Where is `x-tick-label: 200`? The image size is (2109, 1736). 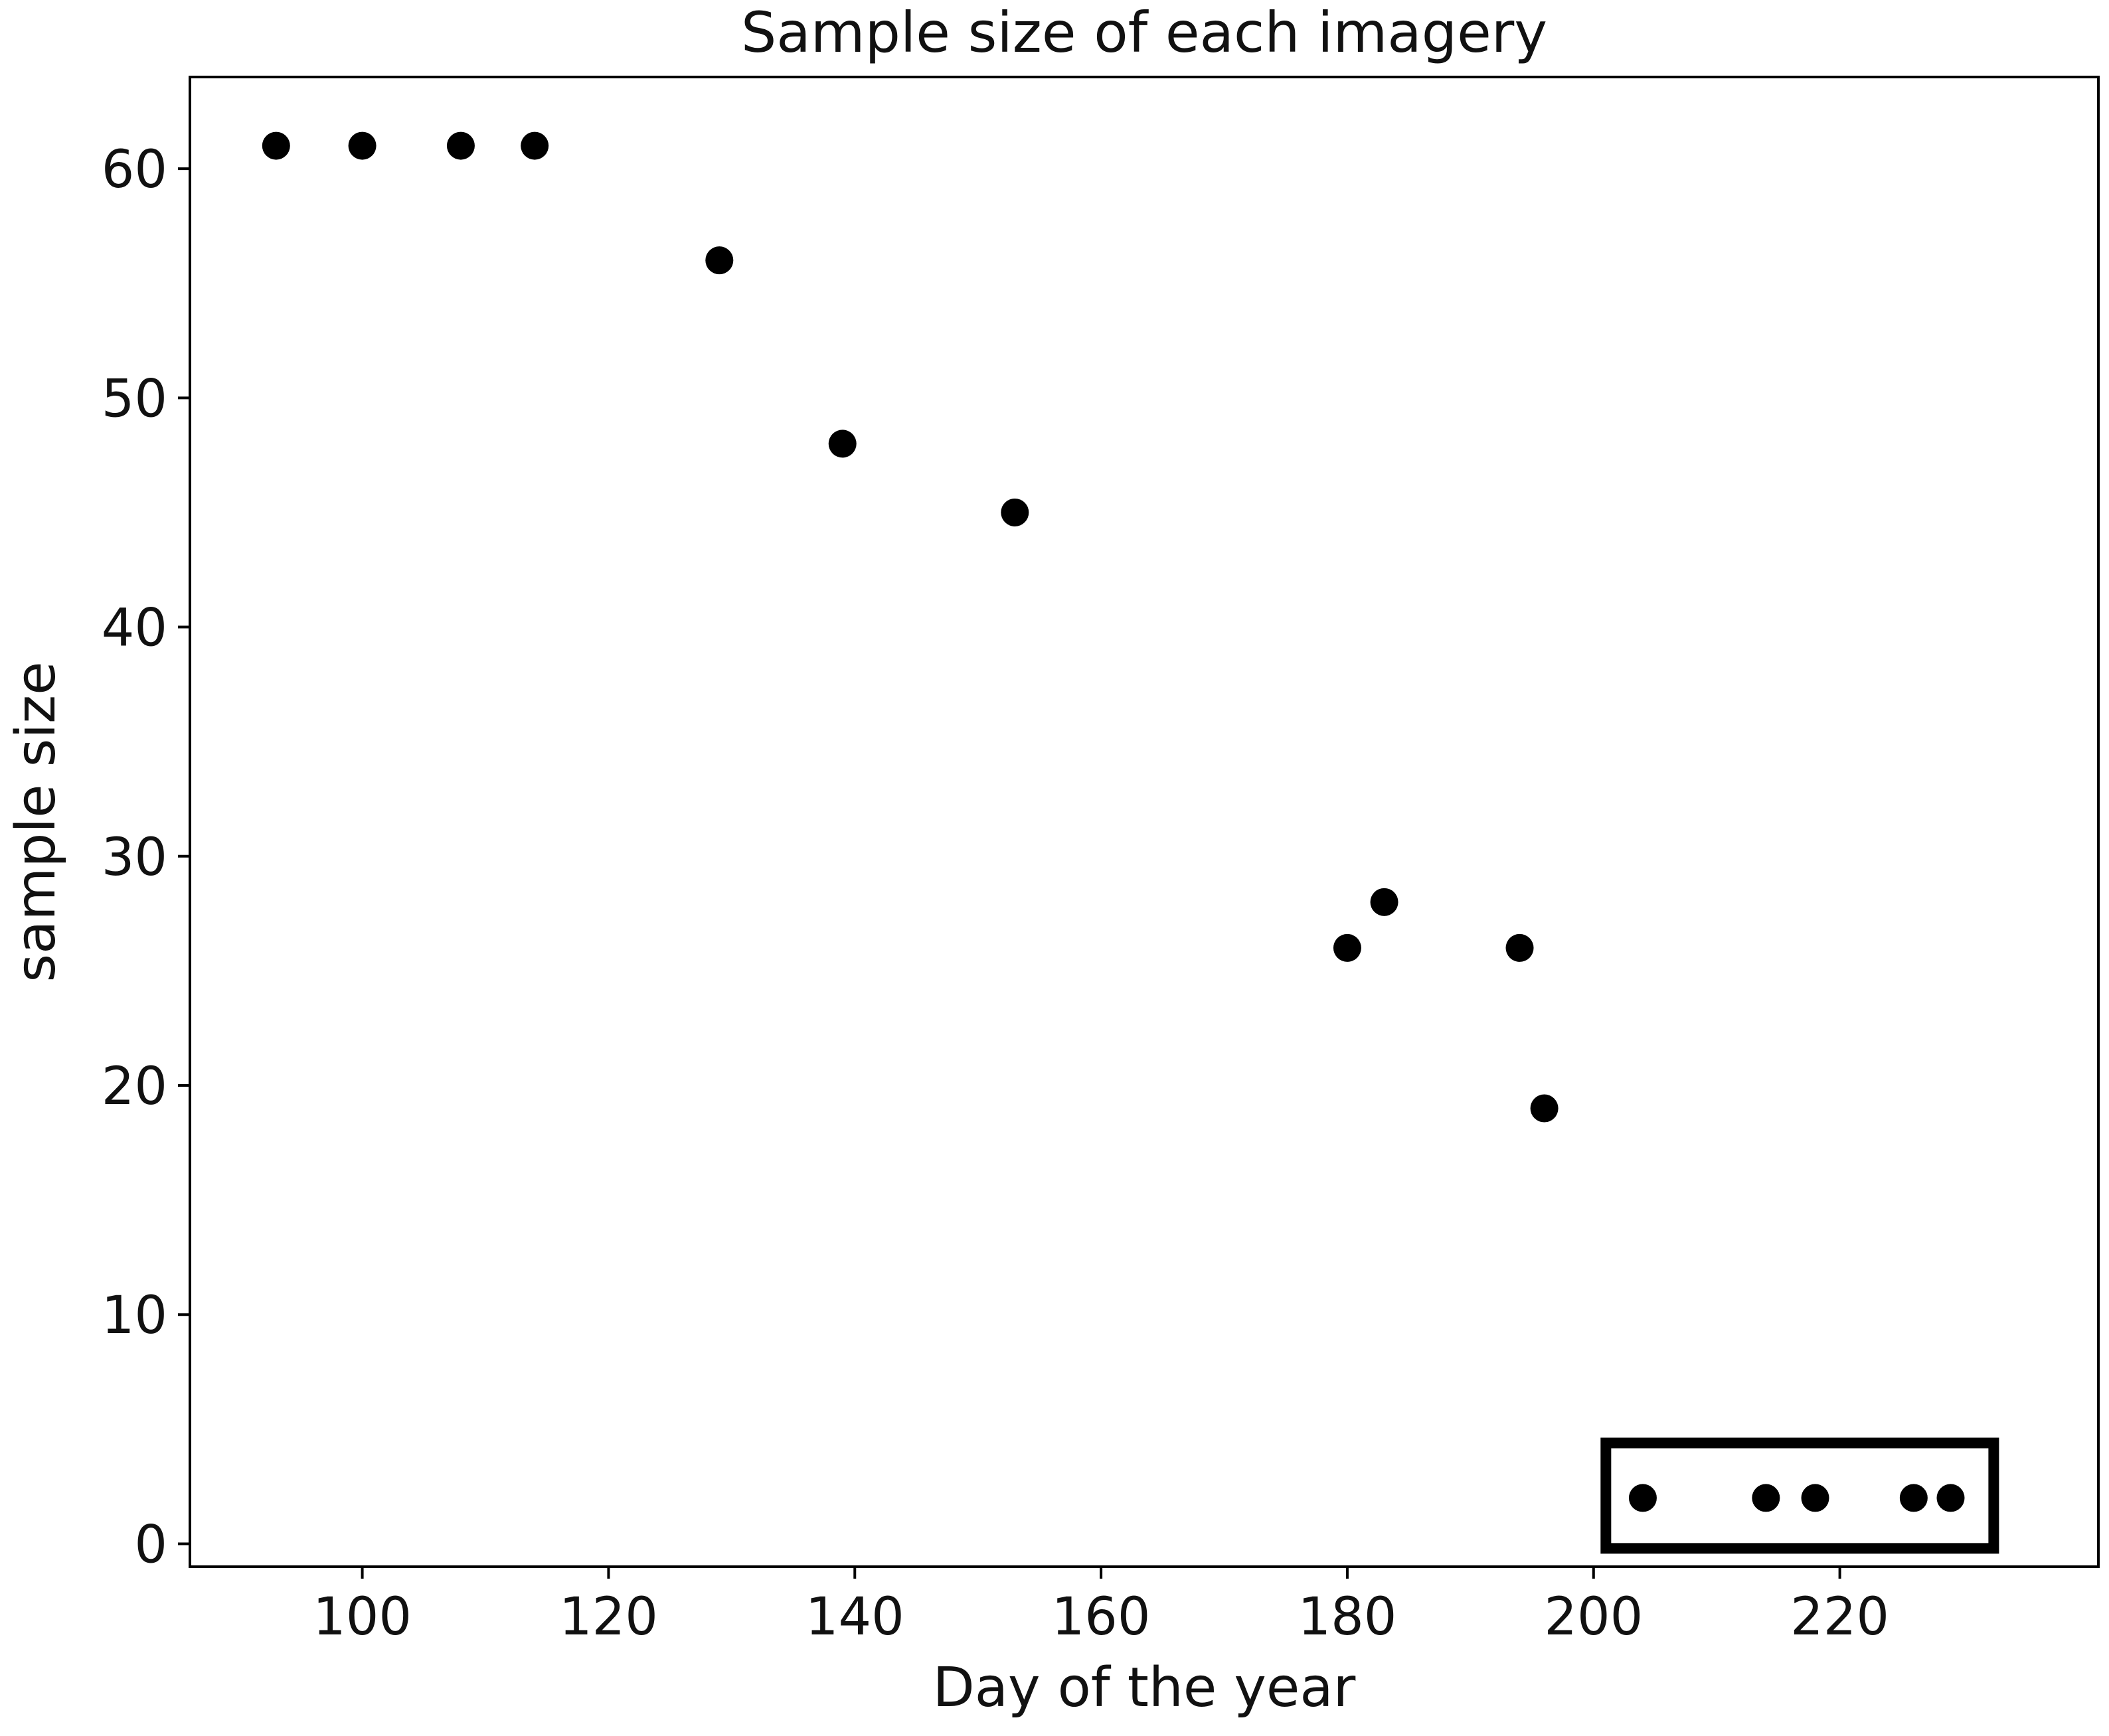 x-tick-label: 200 is located at coordinates (1593, 1617).